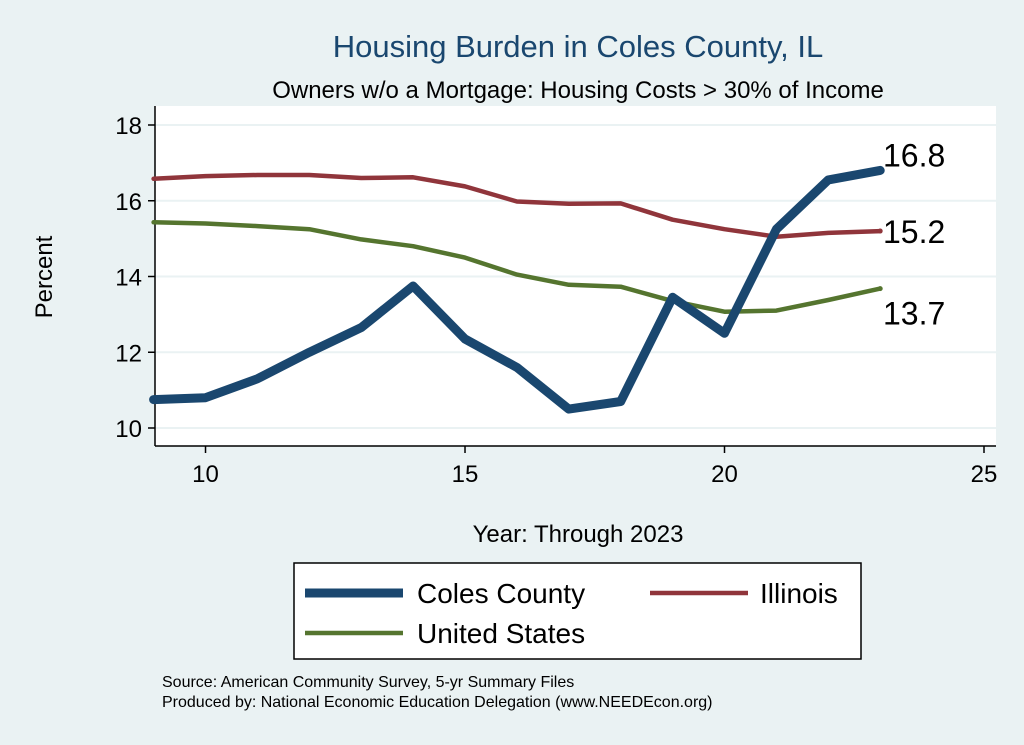  I want to click on y-tick-label: 12, so click(128, 353).